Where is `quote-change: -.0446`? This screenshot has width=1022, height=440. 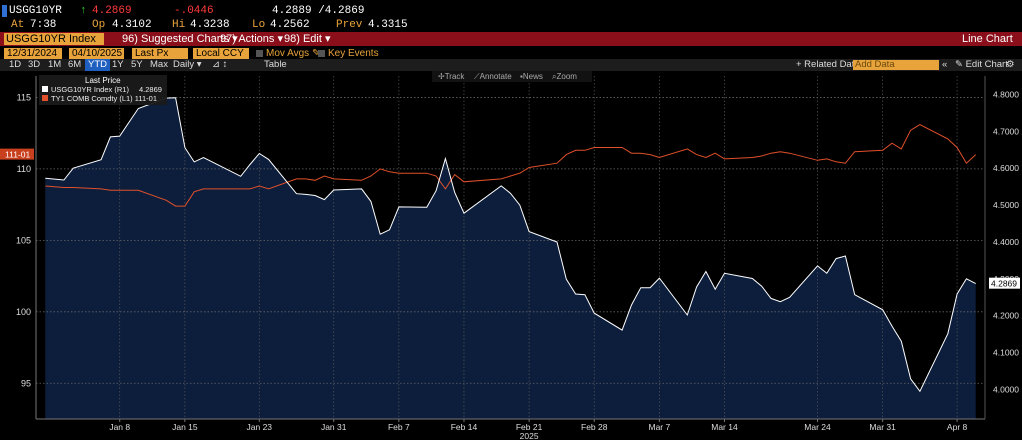
quote-change: -.0446 is located at coordinates (194, 11).